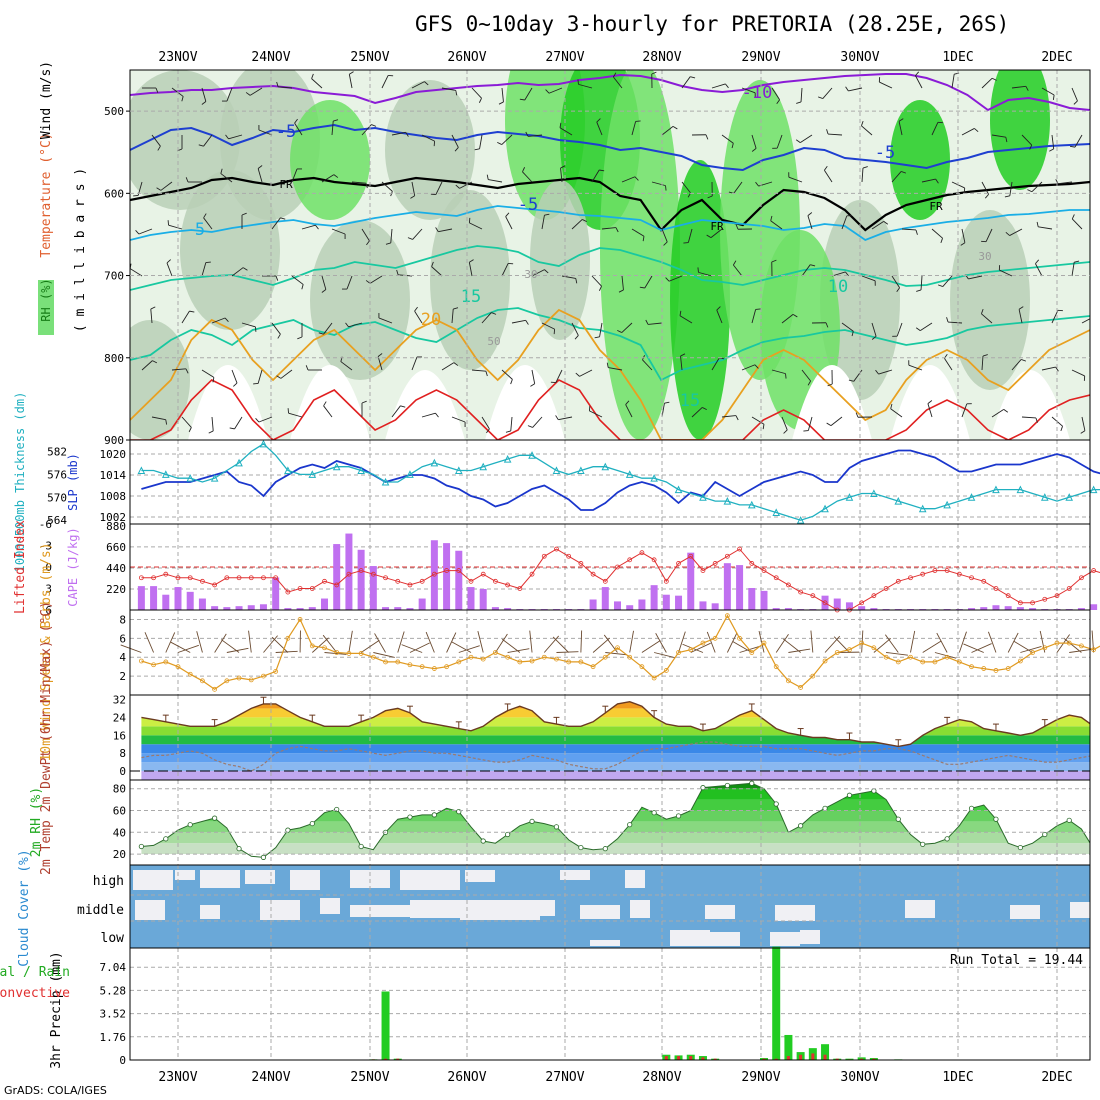  I want to click on contour-label: 5, so click(200, 230).